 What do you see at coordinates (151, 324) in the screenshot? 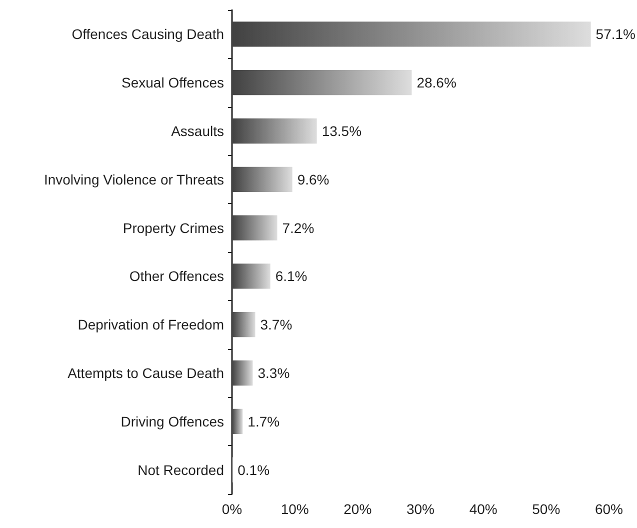
I see `y-tick-label: Deprivation of Freedom` at bounding box center [151, 324].